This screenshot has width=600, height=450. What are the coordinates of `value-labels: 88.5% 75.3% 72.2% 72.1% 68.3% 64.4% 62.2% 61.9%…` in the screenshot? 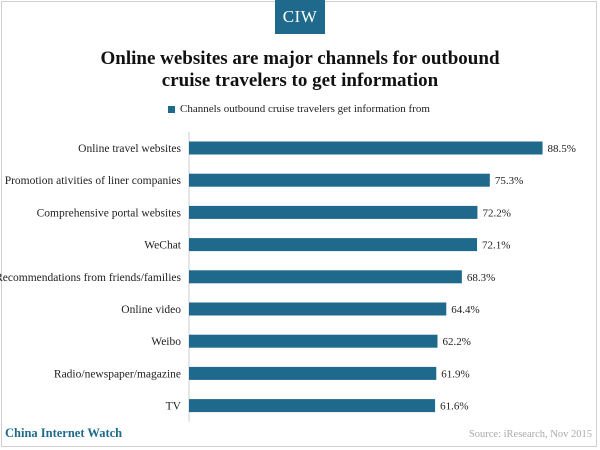 It's located at (508, 278).